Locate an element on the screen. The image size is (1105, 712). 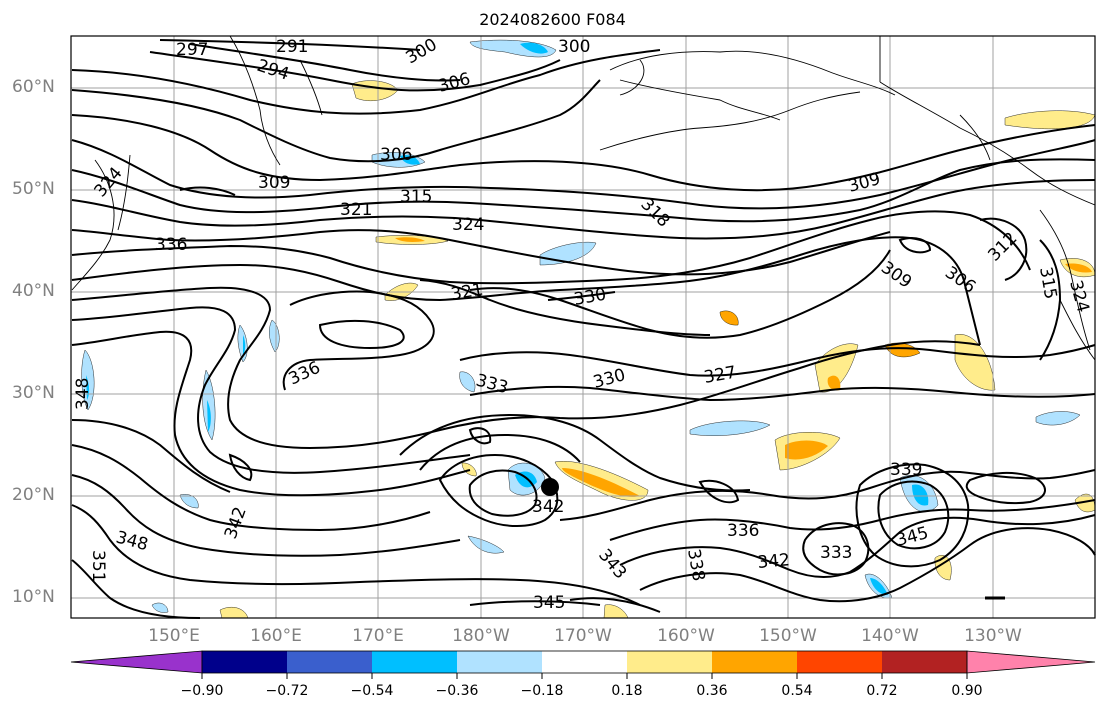
contour-label: 339 is located at coordinates (906, 470).